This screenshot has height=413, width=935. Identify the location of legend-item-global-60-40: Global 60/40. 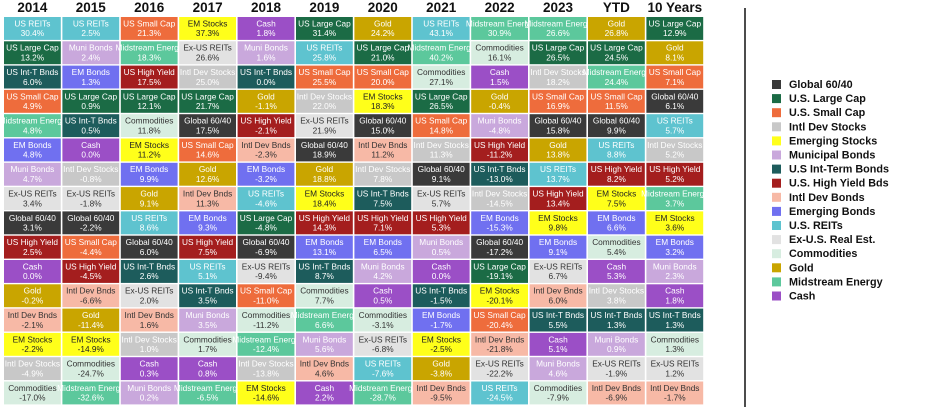
(812, 85).